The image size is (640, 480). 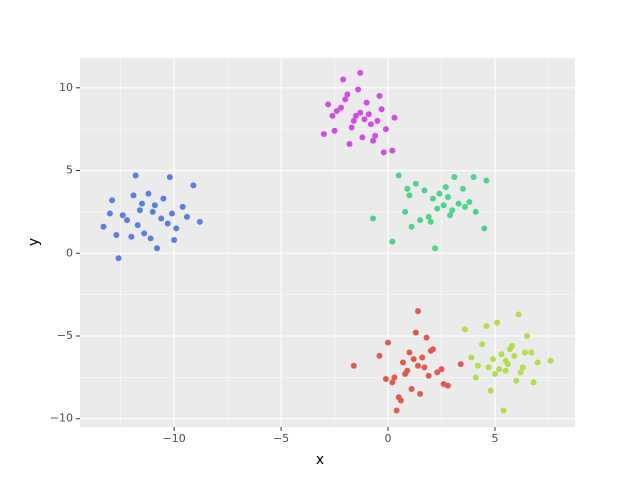 I want to click on y-tick-label: 0, so click(x=69, y=252).